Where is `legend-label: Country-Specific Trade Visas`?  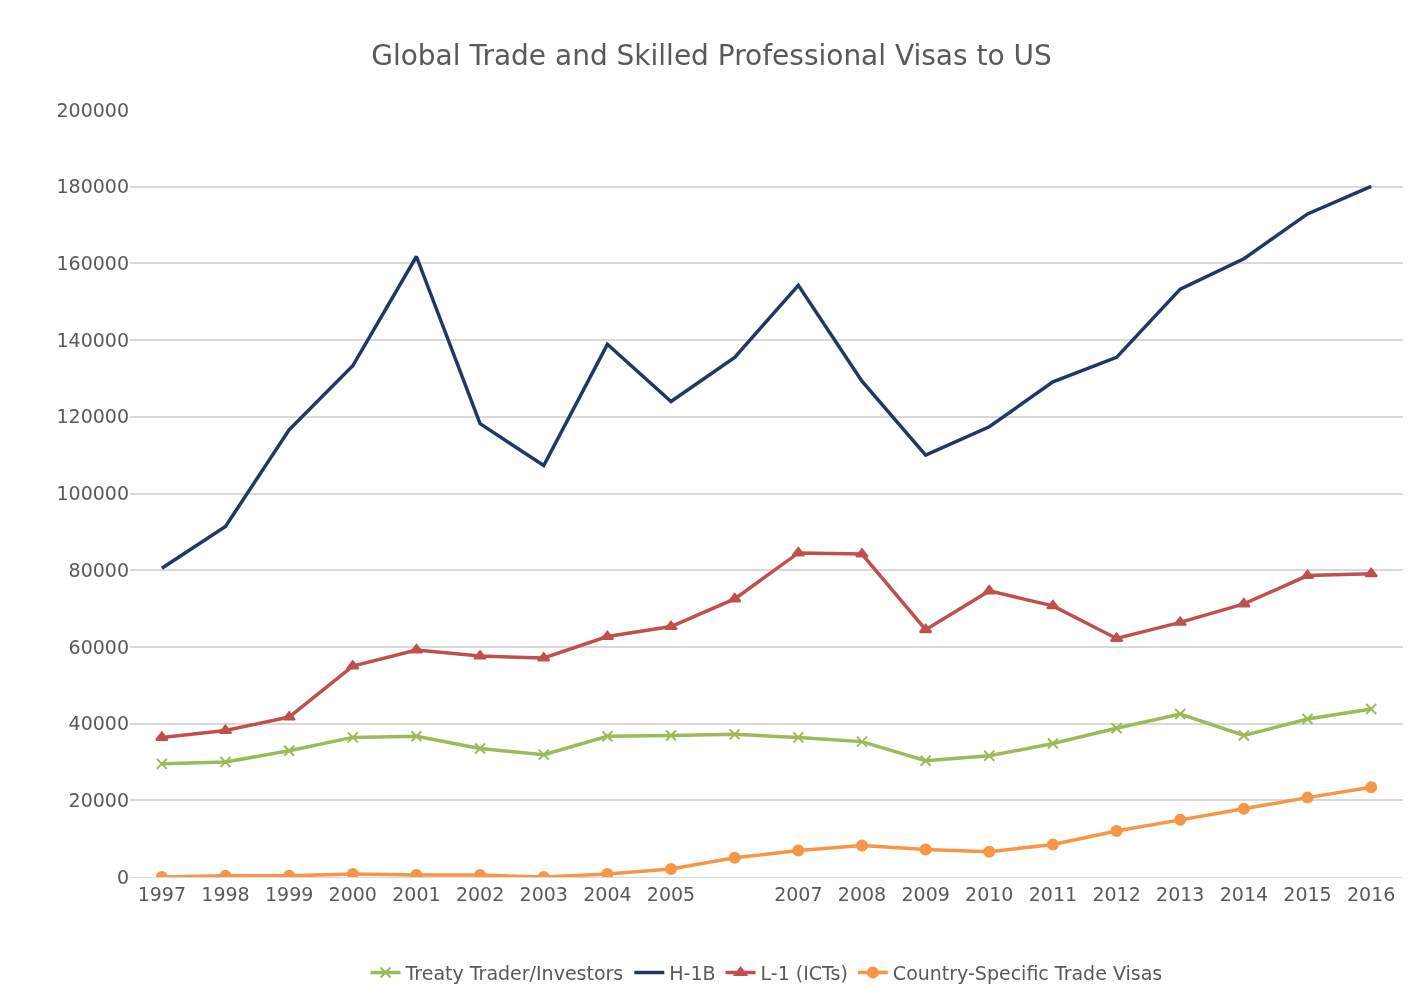
legend-label: Country-Specific Trade Visas is located at coordinates (1027, 972).